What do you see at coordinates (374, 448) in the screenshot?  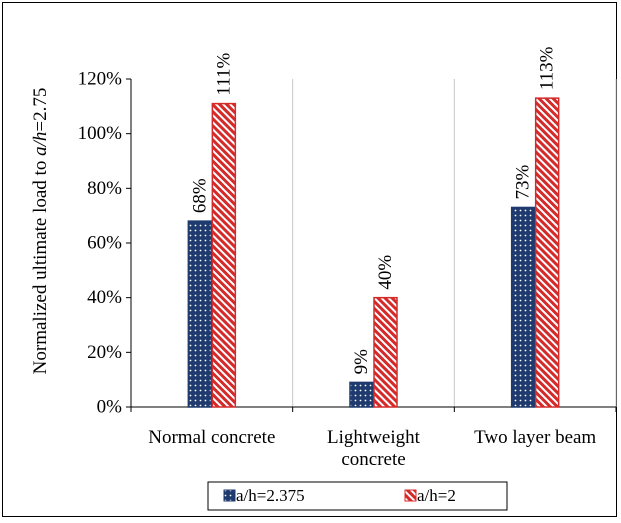 I see `x-category-label: Lightweight concrete` at bounding box center [374, 448].